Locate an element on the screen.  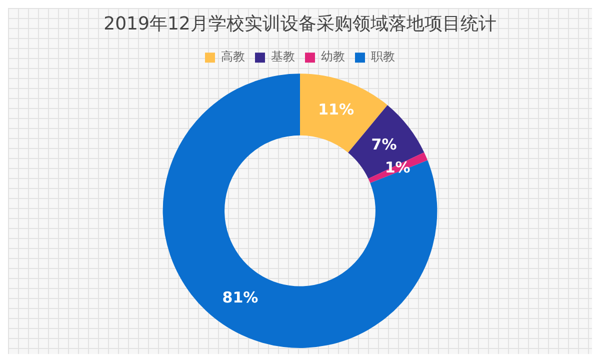
chart-title: 2019年12月学校实训设备采购领域落地项目统计 is located at coordinates (300, 23).